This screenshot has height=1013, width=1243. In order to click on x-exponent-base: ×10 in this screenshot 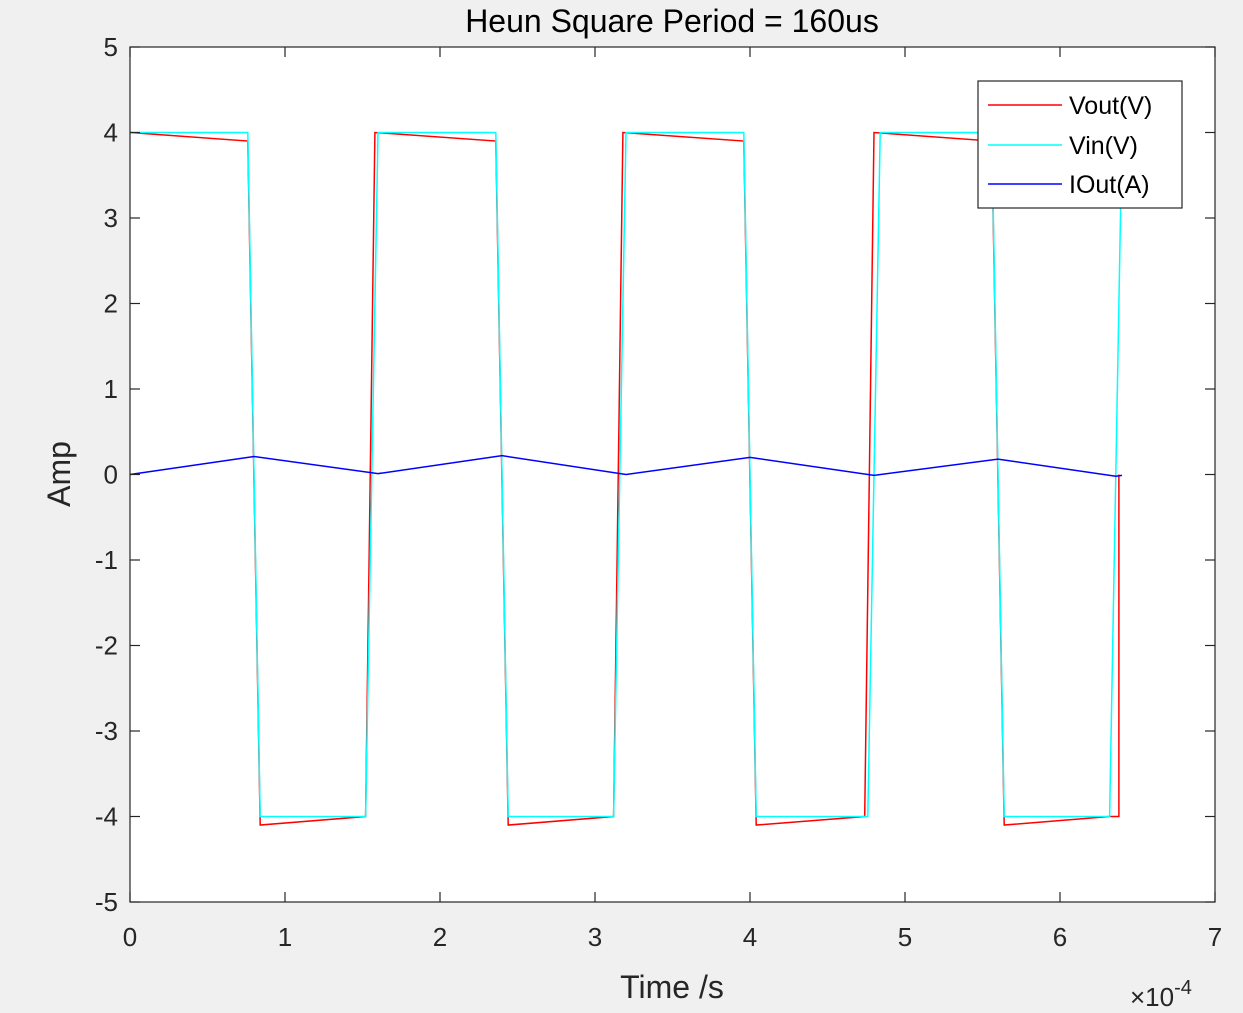, I will do `click(1152, 997)`.